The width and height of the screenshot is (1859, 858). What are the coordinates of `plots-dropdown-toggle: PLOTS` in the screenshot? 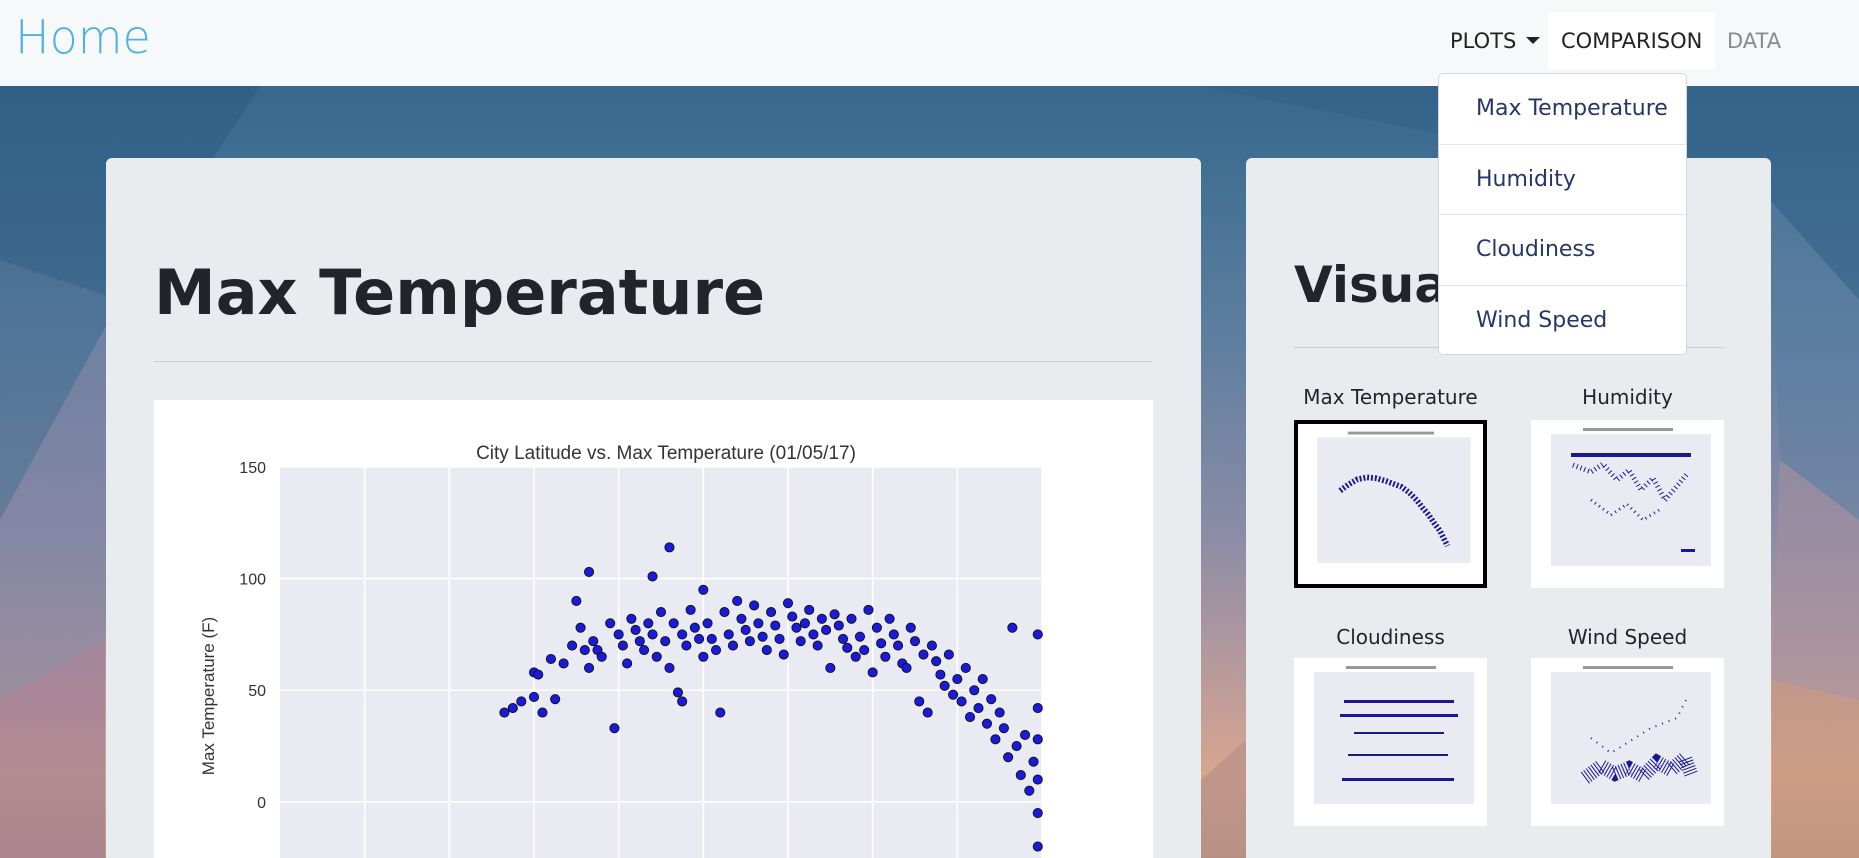 It's located at (1495, 41).